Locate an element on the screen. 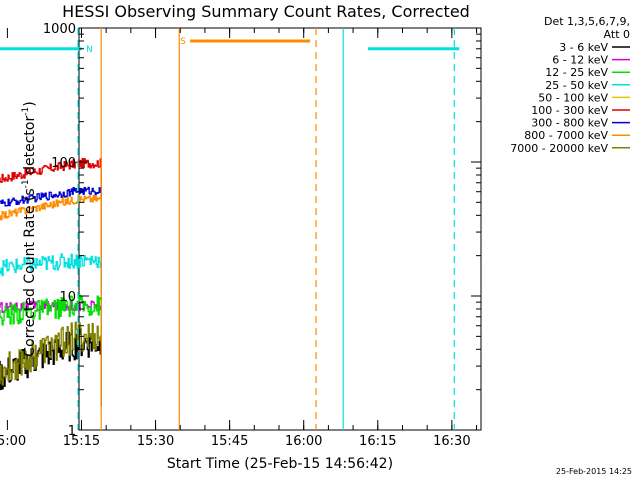  series-layer is located at coordinates (51, 282).